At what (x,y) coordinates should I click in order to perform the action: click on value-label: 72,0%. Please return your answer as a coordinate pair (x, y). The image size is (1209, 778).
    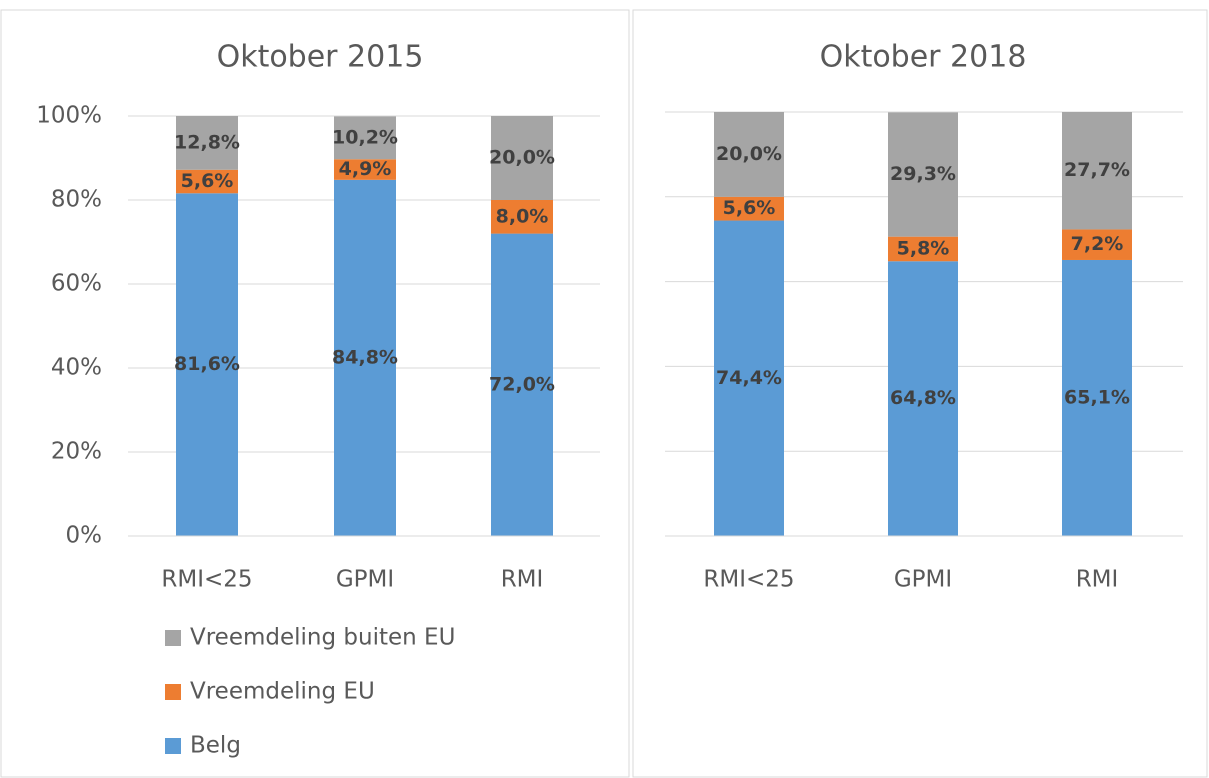
    Looking at the image, I should click on (522, 384).